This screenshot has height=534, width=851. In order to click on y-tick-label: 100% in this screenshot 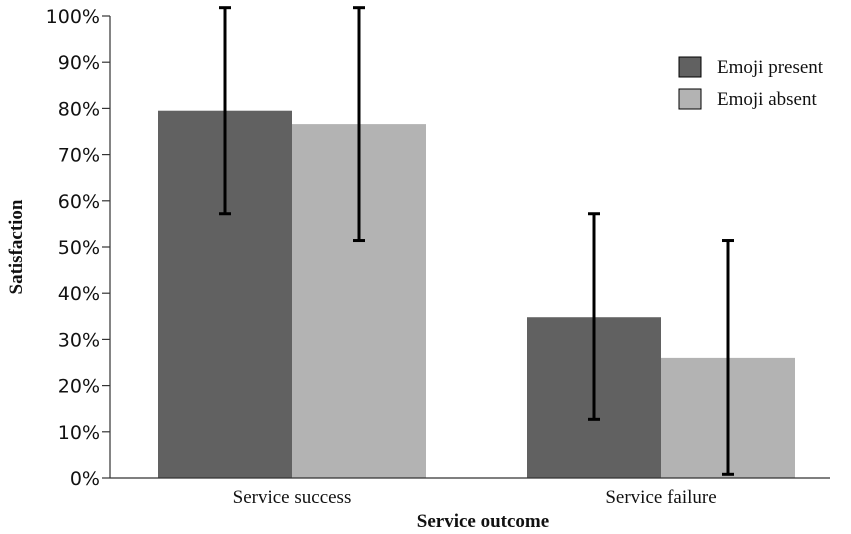, I will do `click(73, 17)`.